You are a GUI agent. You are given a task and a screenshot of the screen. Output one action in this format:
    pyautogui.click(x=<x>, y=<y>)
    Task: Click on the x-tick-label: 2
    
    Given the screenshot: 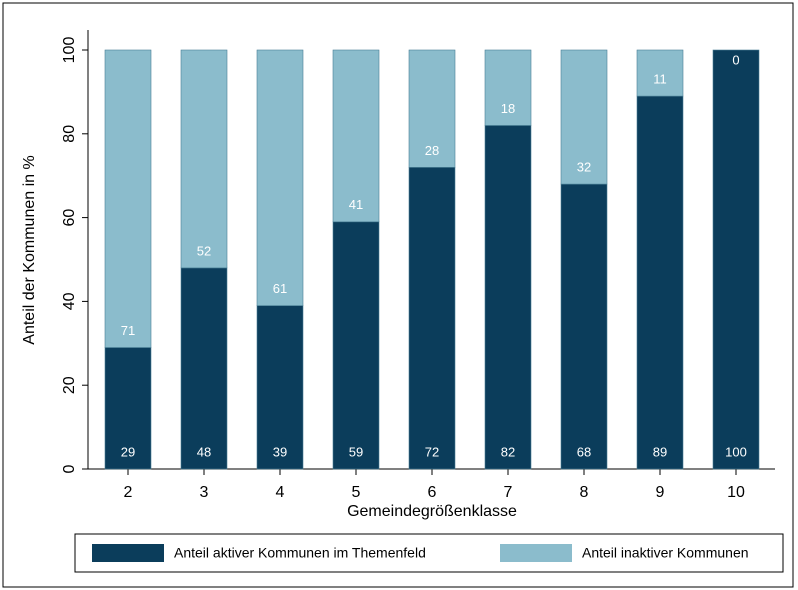 What is the action you would take?
    pyautogui.click(x=128, y=492)
    